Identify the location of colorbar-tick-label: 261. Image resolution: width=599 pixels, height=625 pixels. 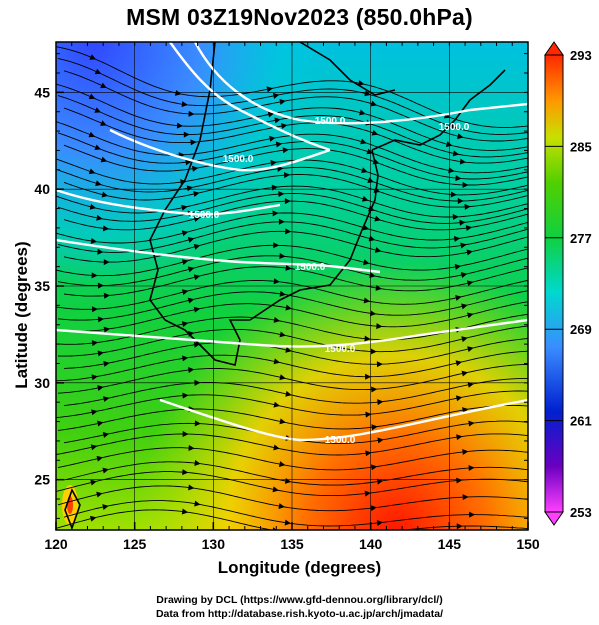
(581, 421).